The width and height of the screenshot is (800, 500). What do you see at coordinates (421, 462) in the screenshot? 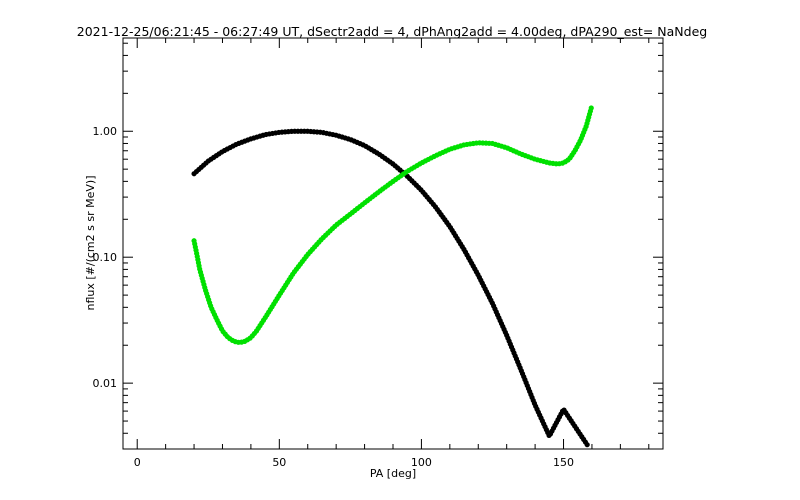
I see `x-tick-label: 100` at bounding box center [421, 462].